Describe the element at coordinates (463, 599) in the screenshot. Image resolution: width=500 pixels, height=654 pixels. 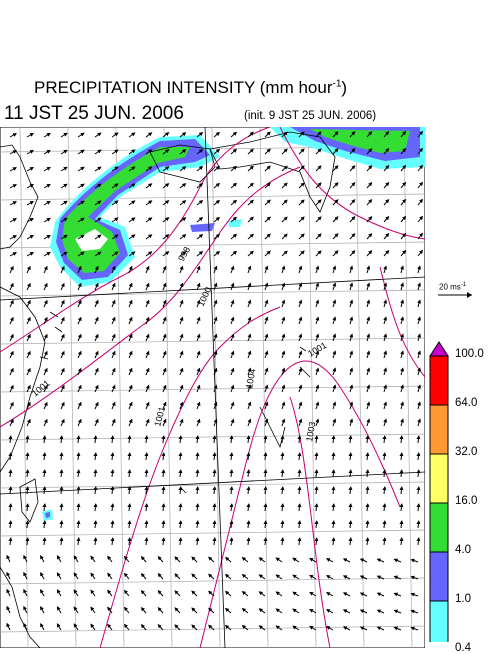
I see `legend-level-label: 1.0` at that location.